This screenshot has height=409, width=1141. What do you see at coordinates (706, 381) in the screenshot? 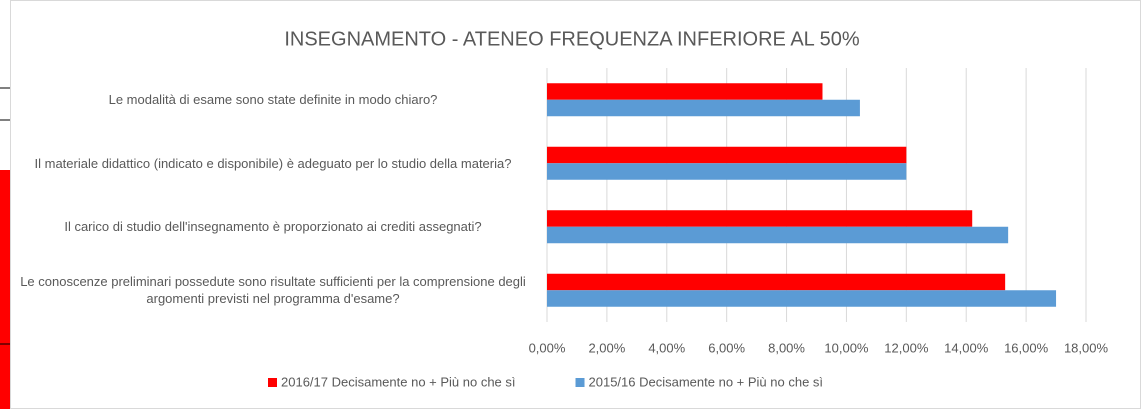
I see `legend-label: 2015/16 Decisamente no + Più no che sì` at bounding box center [706, 381].